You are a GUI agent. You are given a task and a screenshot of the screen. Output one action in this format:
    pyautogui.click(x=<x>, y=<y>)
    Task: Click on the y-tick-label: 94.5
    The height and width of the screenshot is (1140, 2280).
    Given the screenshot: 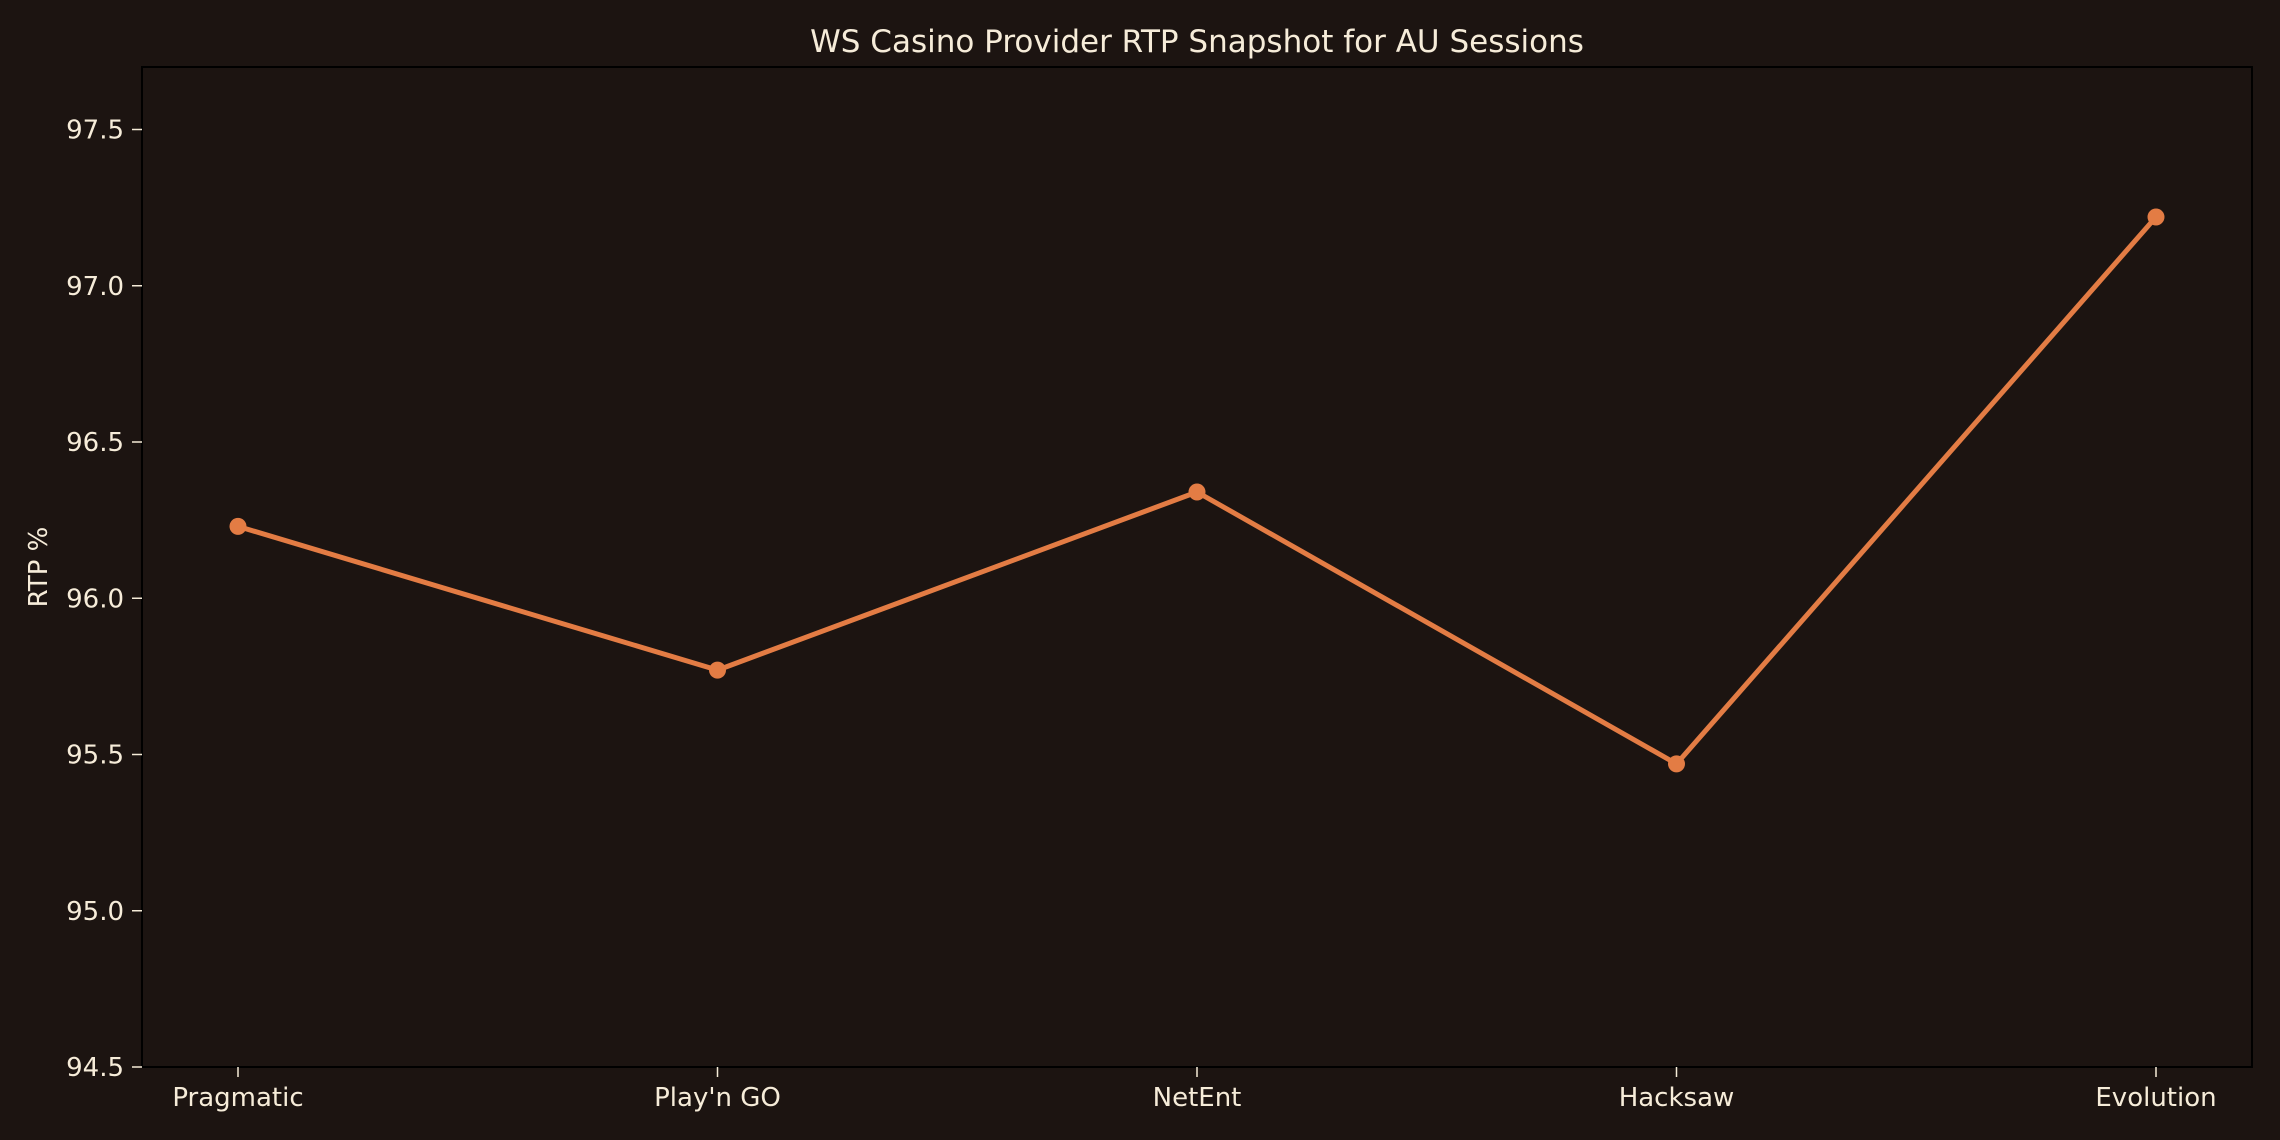 What is the action you would take?
    pyautogui.click(x=95, y=1068)
    